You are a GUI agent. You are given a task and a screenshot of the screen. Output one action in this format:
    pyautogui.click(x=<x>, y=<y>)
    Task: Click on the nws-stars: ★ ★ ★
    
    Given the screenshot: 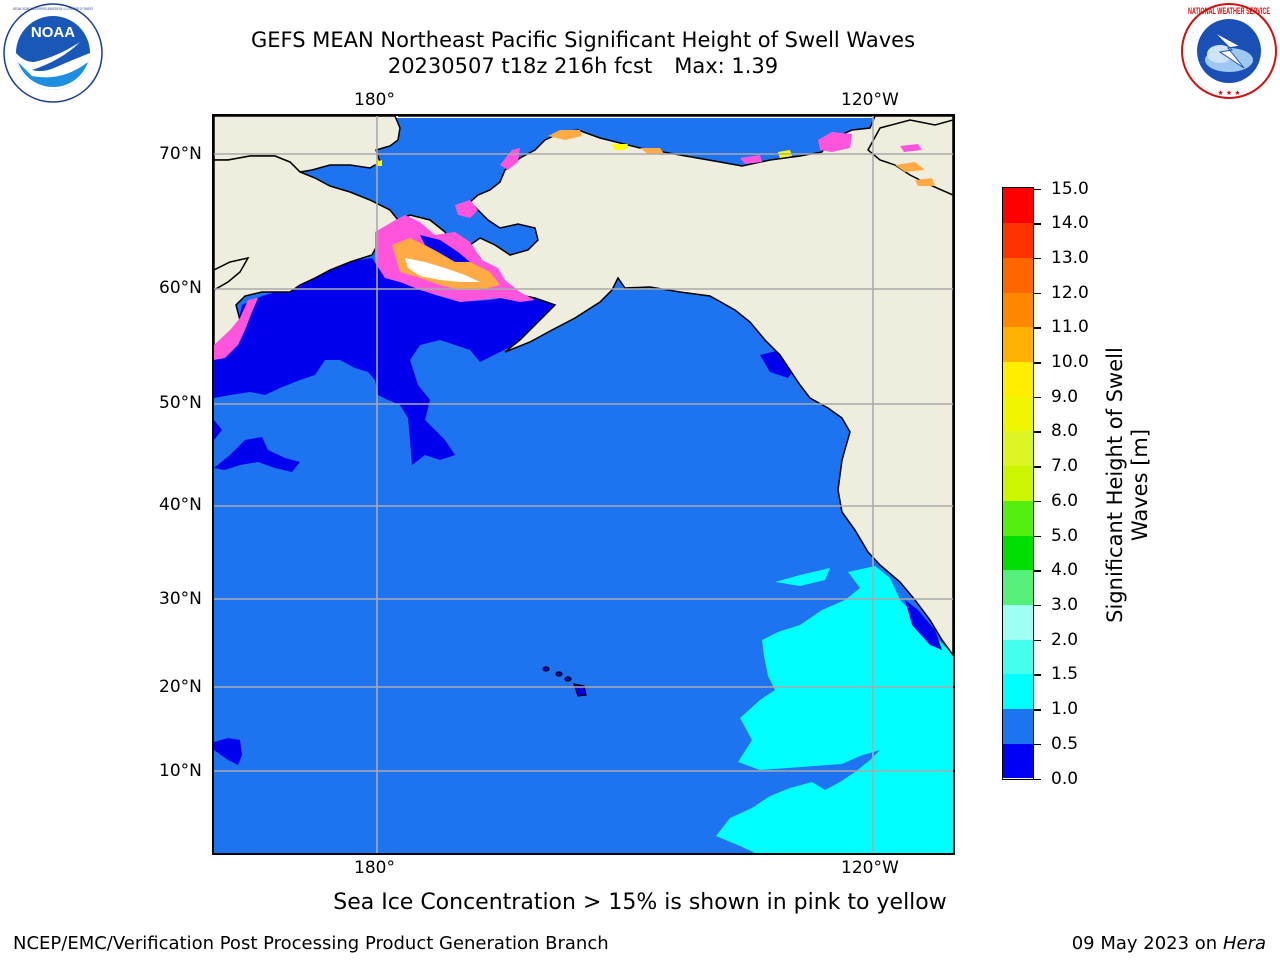 What is the action you would take?
    pyautogui.click(x=1228, y=93)
    